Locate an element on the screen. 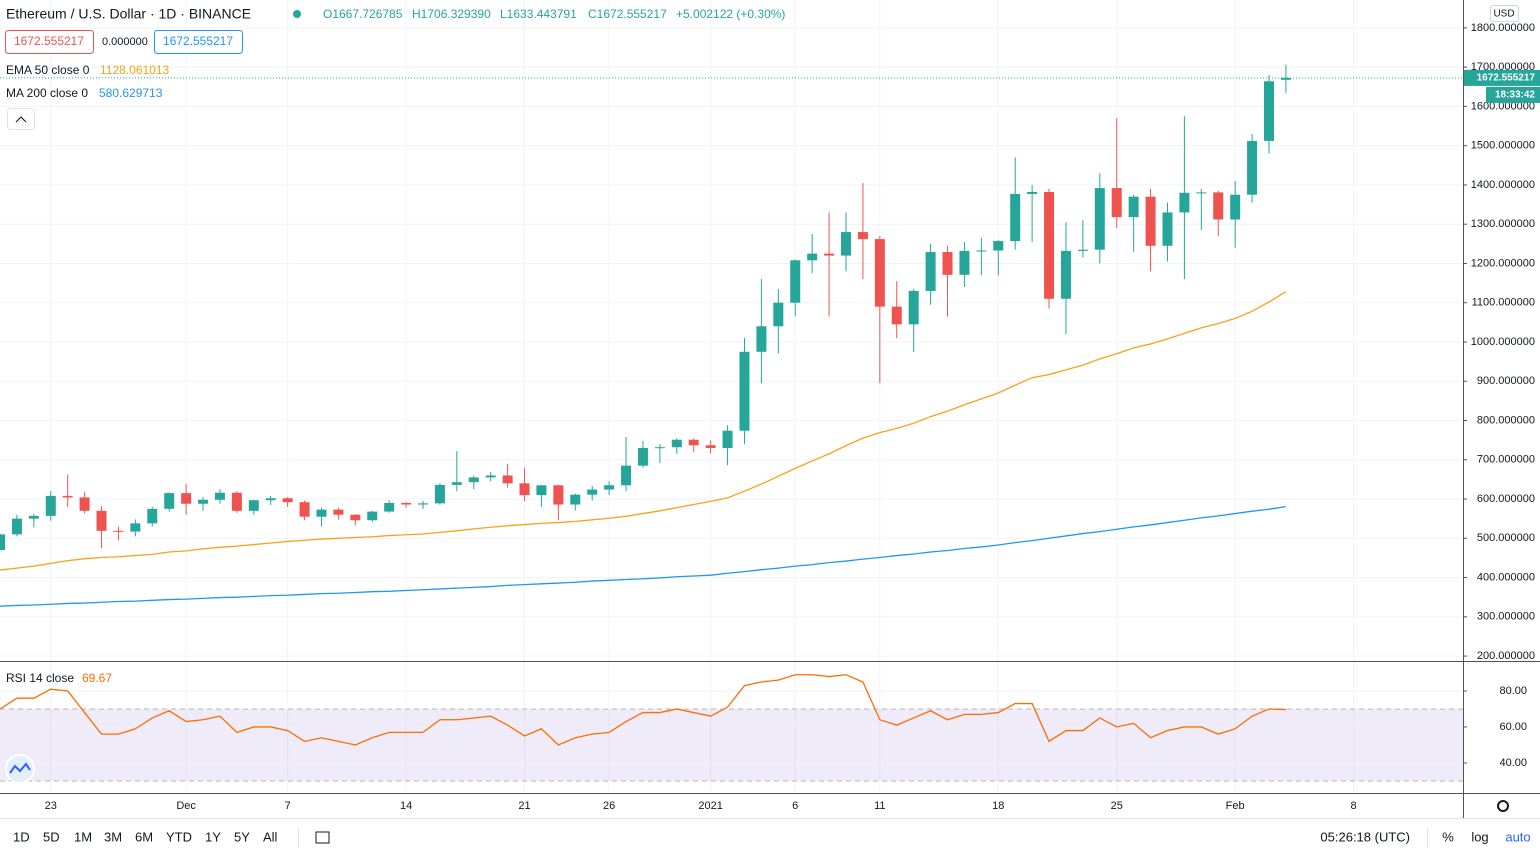 Image resolution: width=1540 pixels, height=856 pixels. range-button: 1Y is located at coordinates (213, 836).